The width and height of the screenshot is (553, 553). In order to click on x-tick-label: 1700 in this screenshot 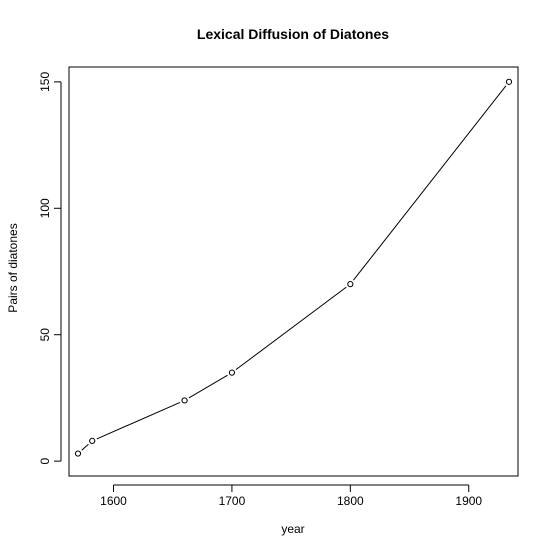, I will do `click(232, 501)`.